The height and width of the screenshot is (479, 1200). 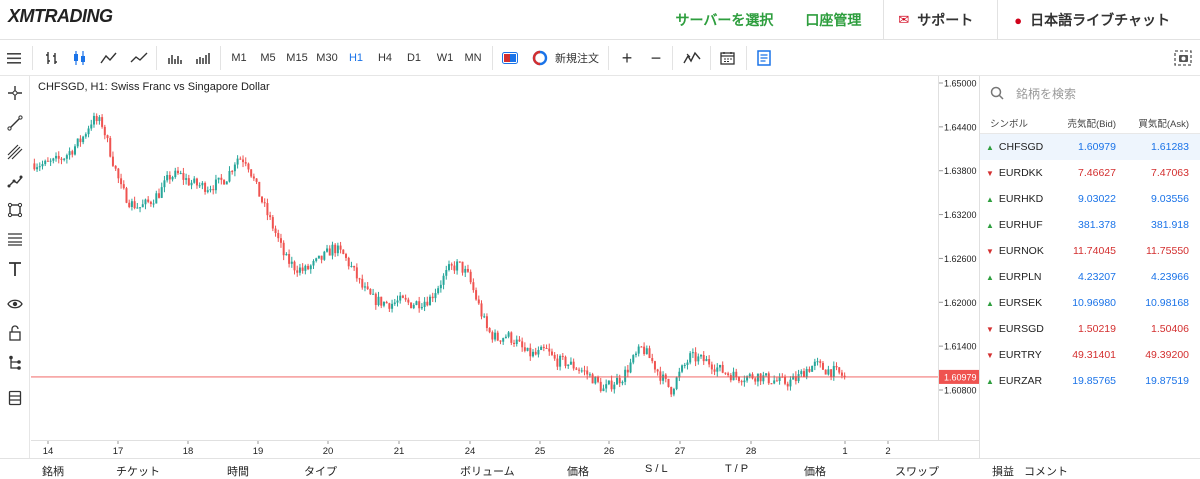 I want to click on symbol-search: 銘柄を検索, so click(x=1090, y=93).